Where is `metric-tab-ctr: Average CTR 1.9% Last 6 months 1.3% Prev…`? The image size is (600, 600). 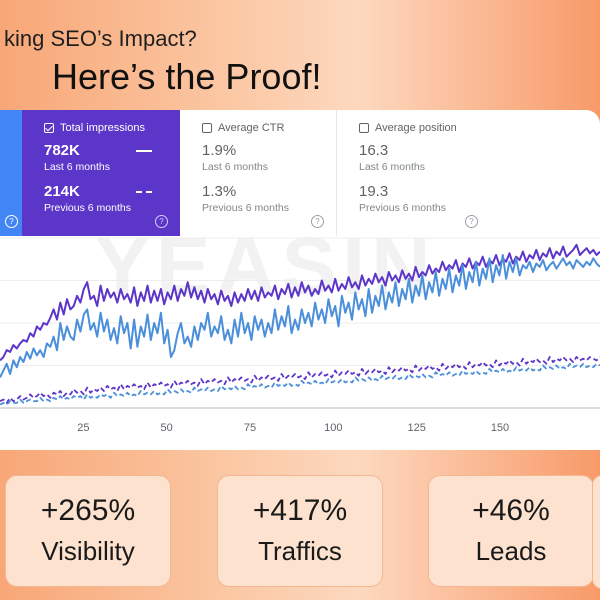 metric-tab-ctr: Average CTR 1.9% Last 6 months 1.3% Prev… is located at coordinates (258, 173).